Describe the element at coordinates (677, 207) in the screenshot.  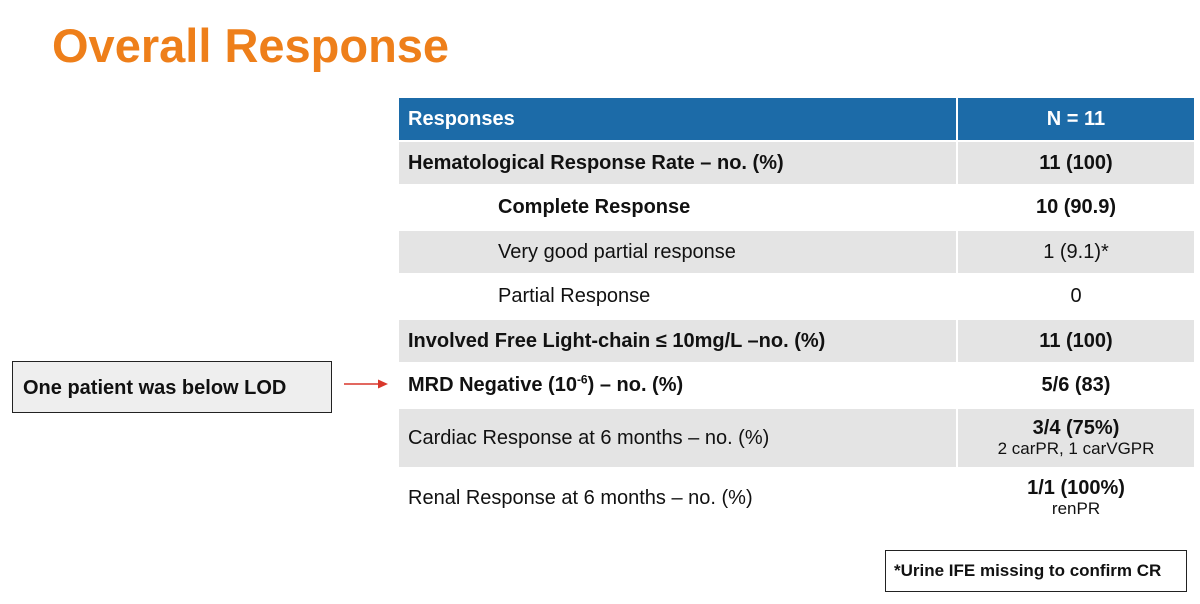
I see `row-label: Complete Response` at that location.